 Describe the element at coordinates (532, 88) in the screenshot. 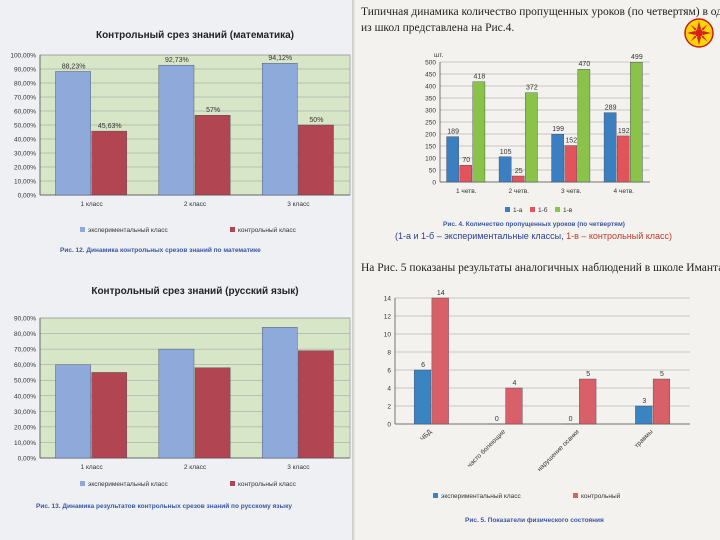

I see `absences-data-label: 372` at that location.